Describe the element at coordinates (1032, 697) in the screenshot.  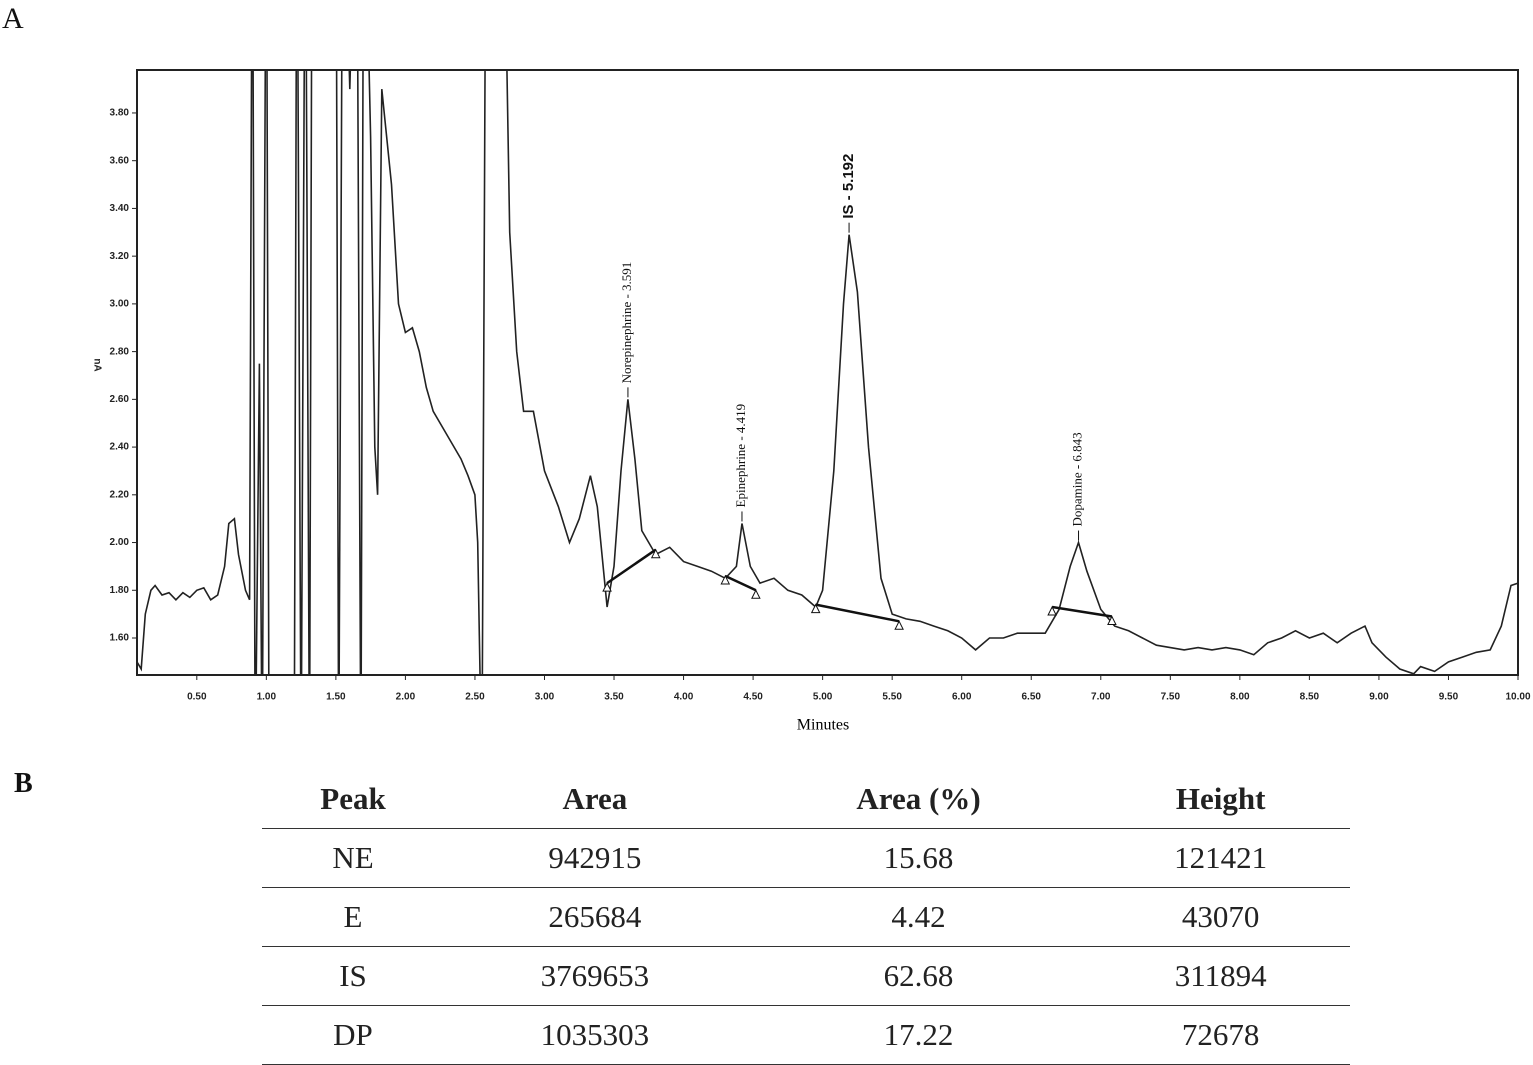
I see `x-tick-label: 6.50` at that location.